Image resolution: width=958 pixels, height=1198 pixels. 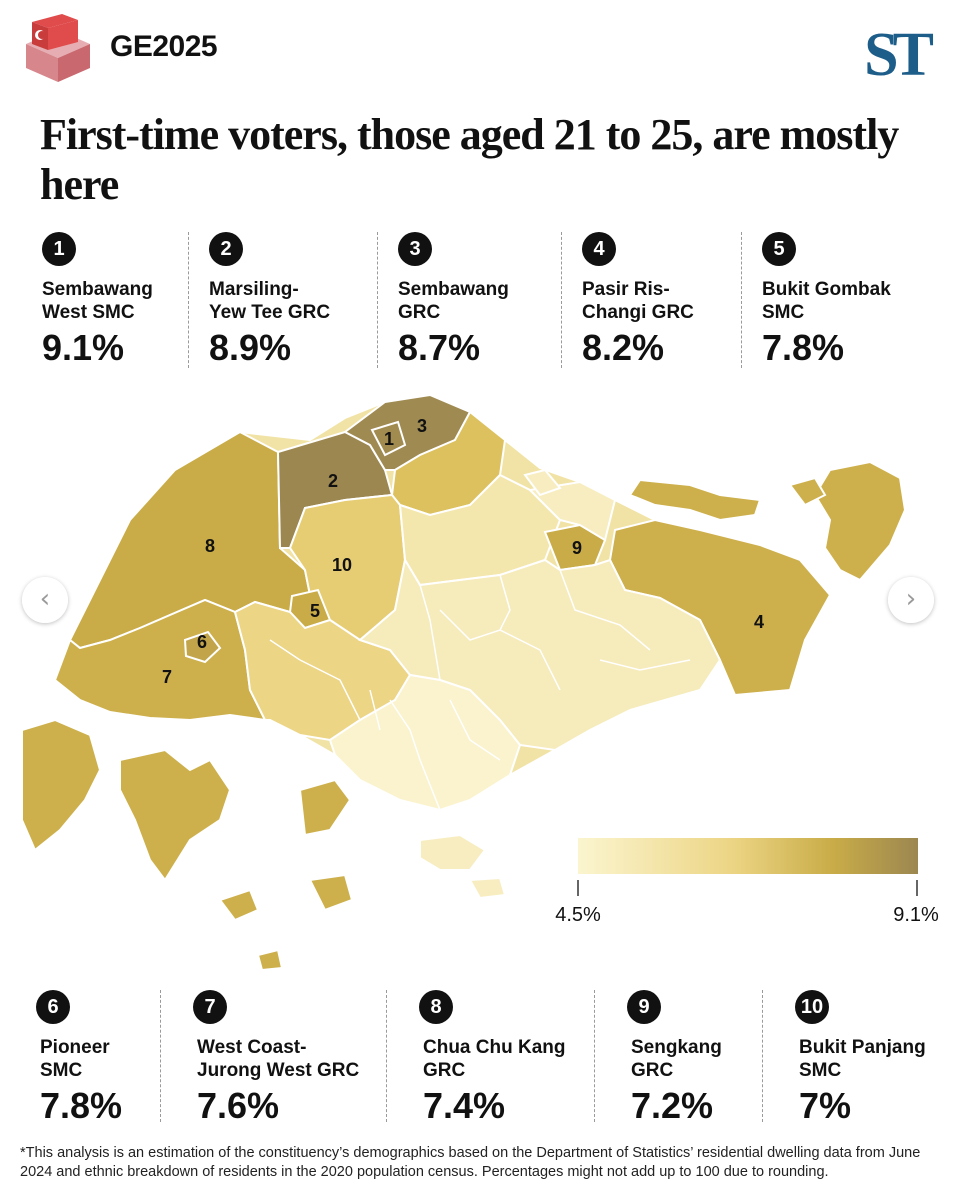 What do you see at coordinates (439, 347) in the screenshot?
I see `percentage-value: 8.7%` at bounding box center [439, 347].